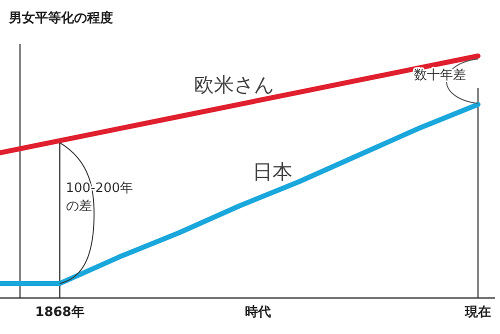 The height and width of the screenshot is (334, 500). I want to click on x-axis-title: 時代, so click(258, 312).